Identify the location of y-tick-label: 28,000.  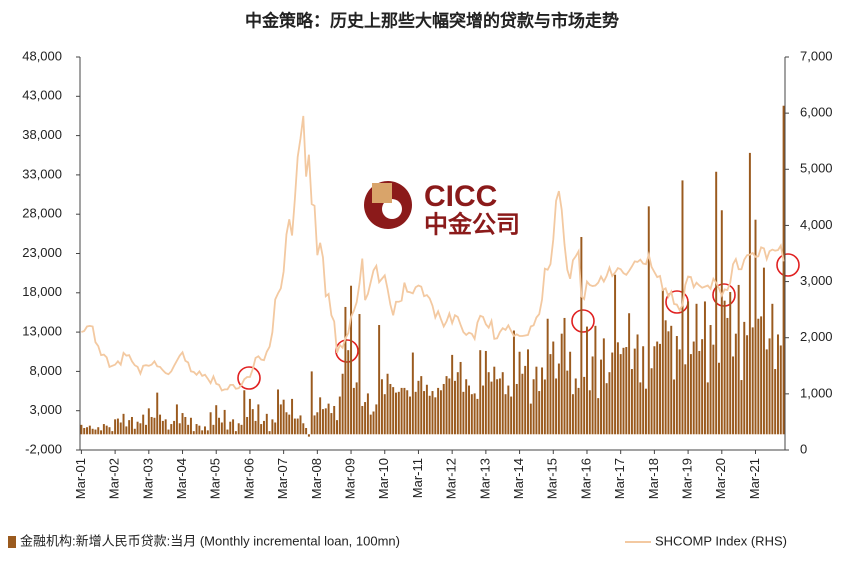
(42, 213).